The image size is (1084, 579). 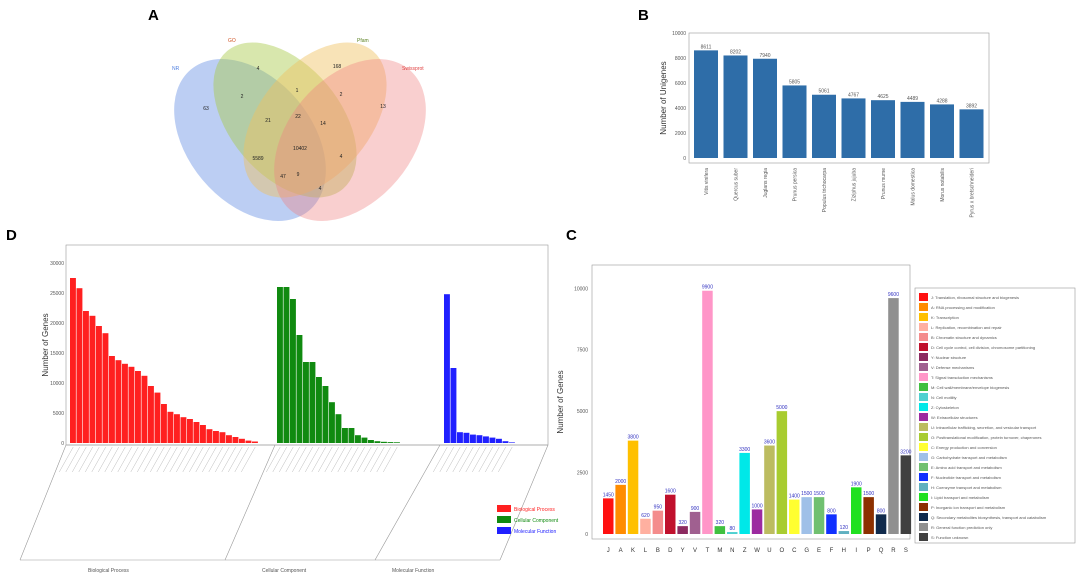 I want to click on chart-b-xtick: Morus notabilis, so click(x=943, y=185).